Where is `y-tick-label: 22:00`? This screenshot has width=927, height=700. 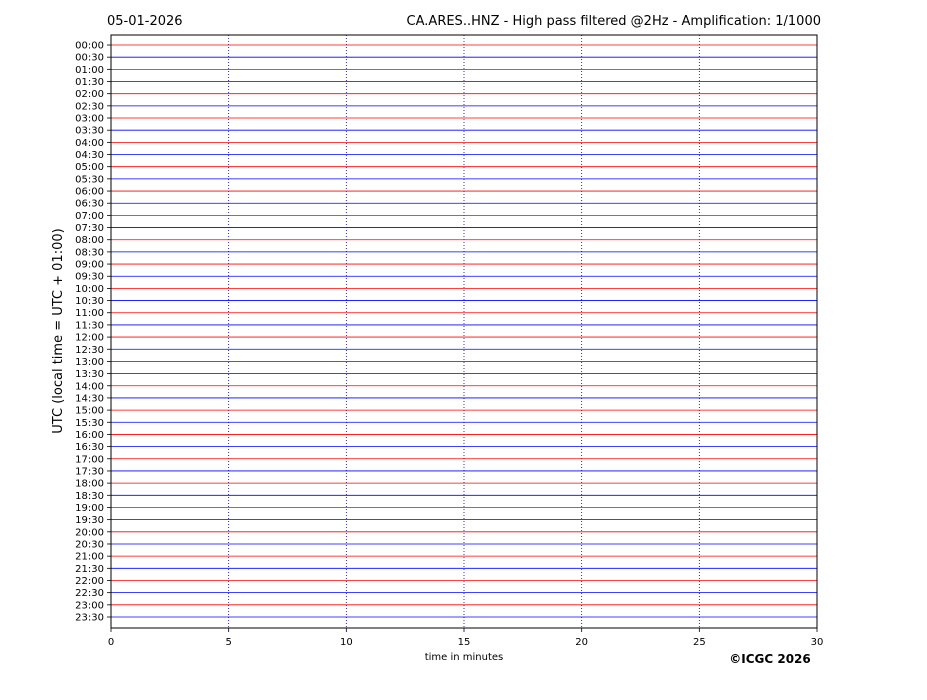 y-tick-label: 22:00 is located at coordinates (89, 581).